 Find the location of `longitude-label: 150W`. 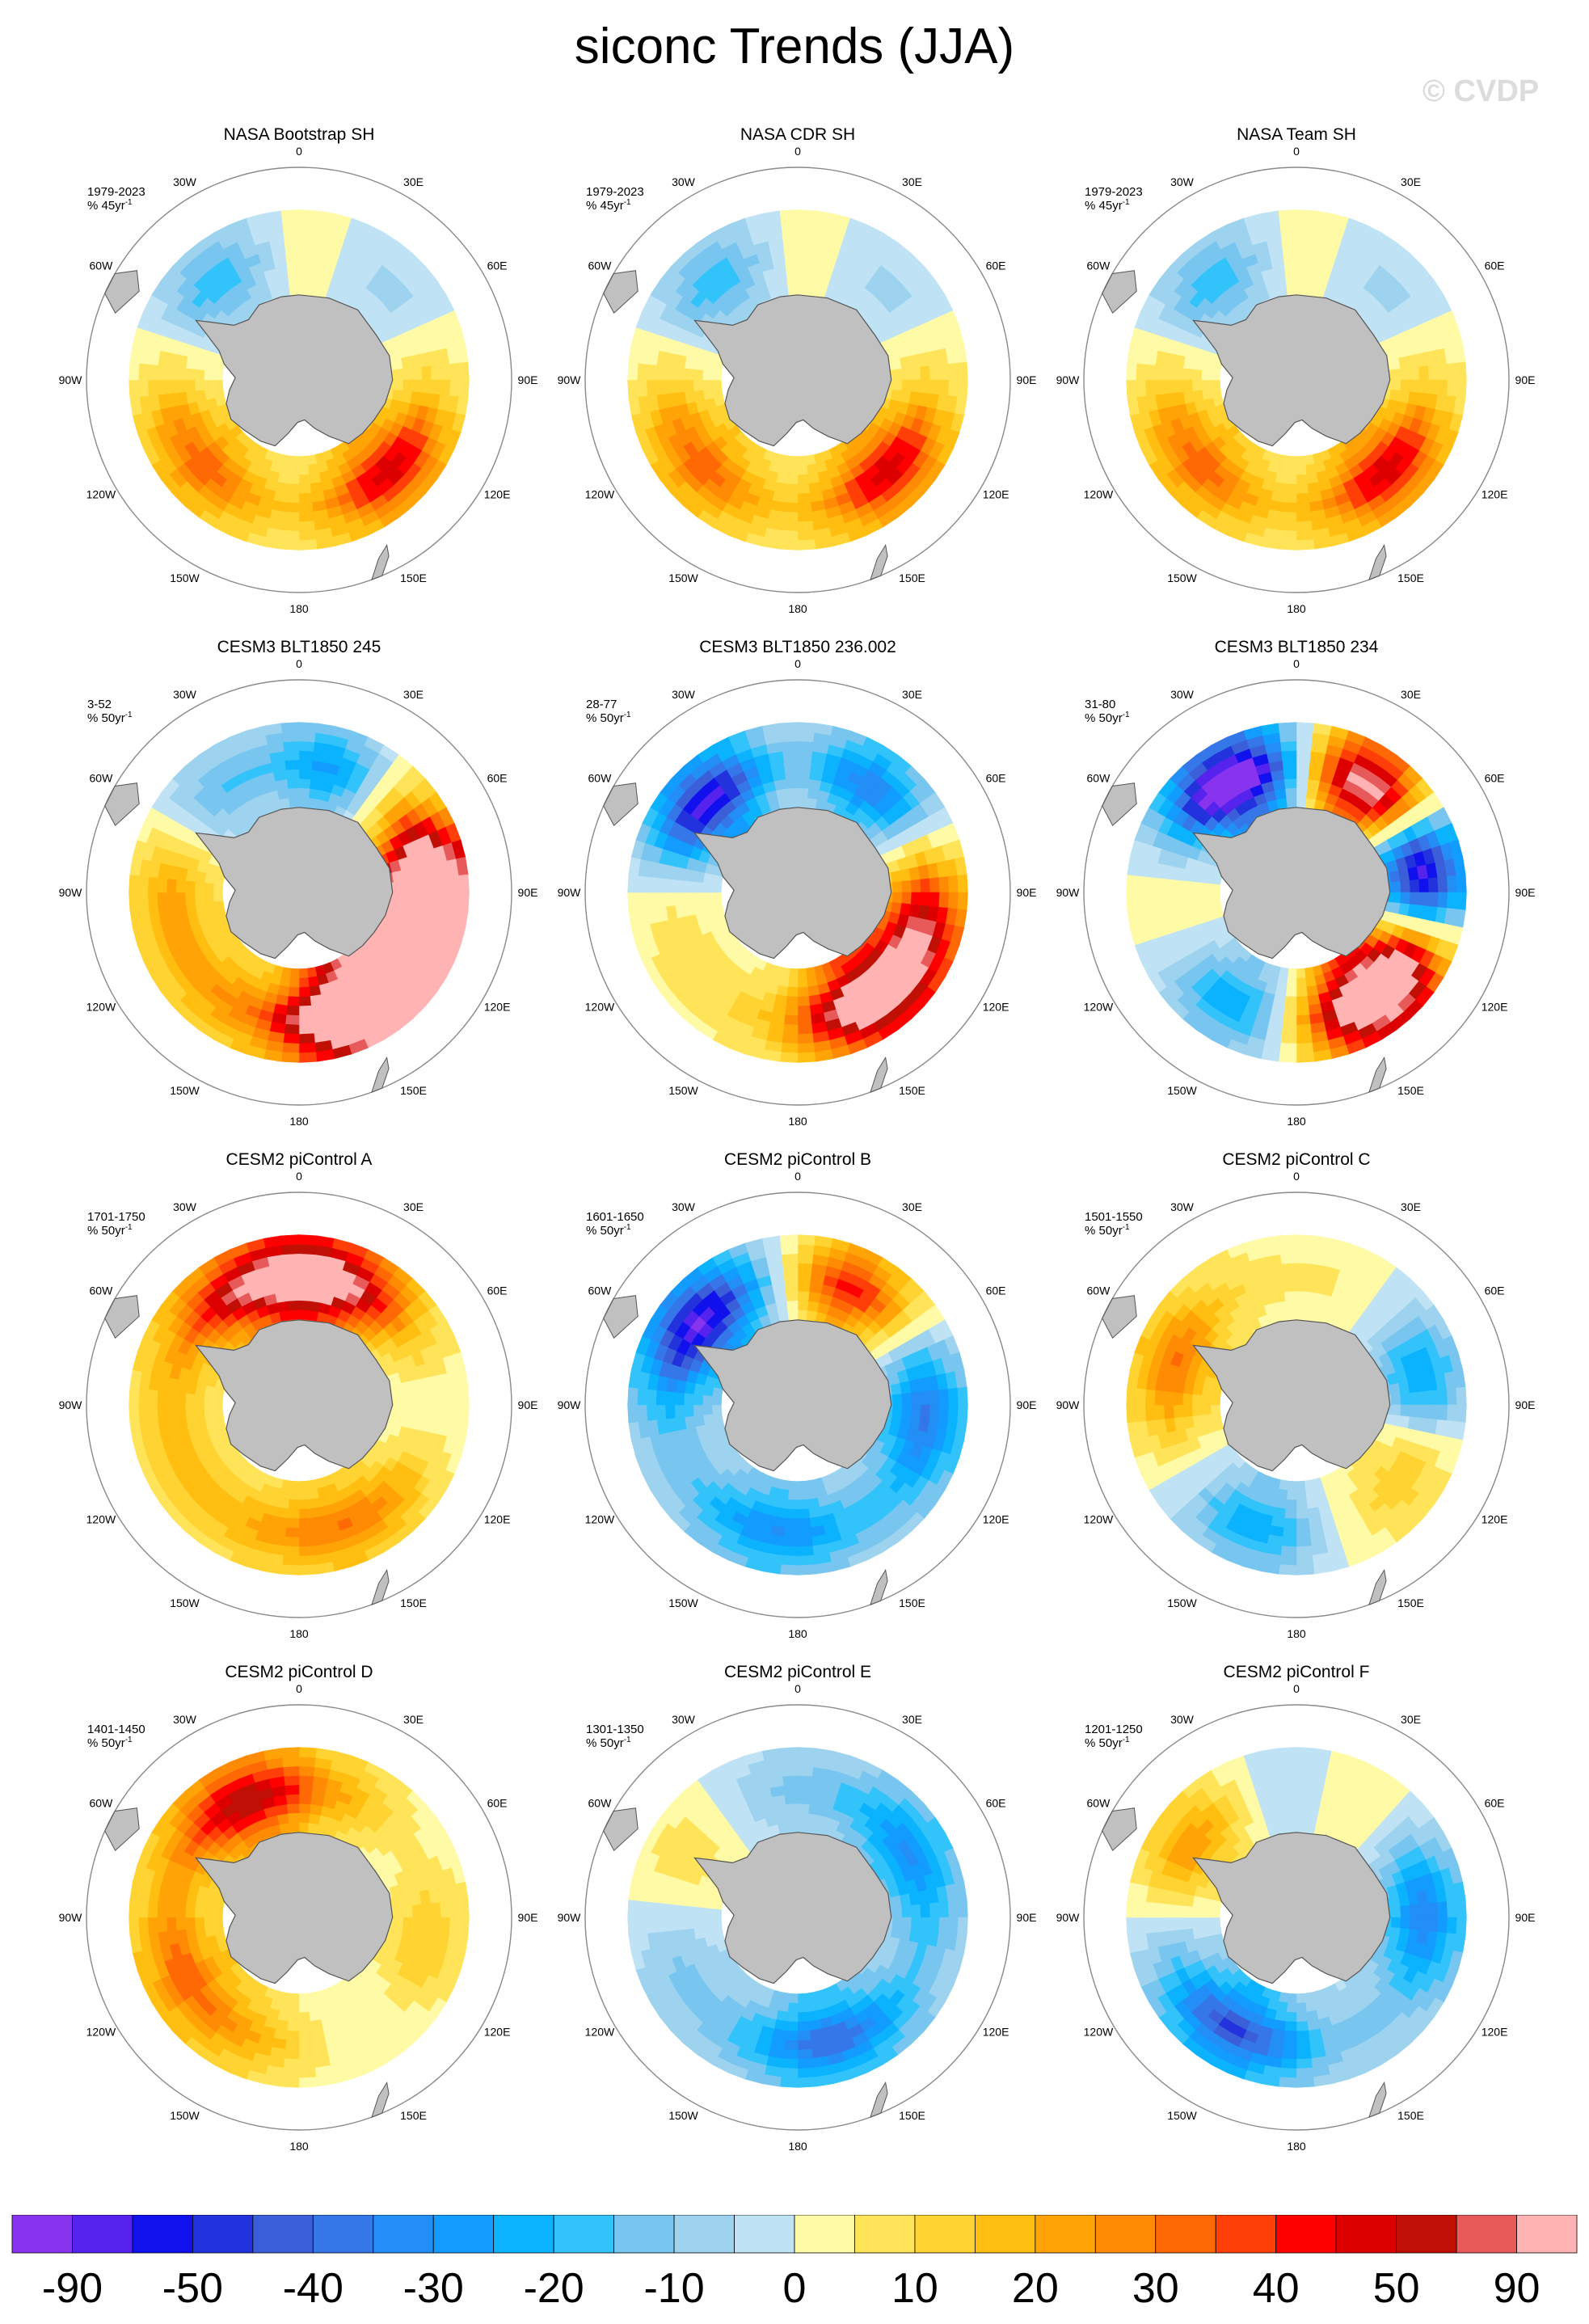

longitude-label: 150W is located at coordinates (683, 1090).